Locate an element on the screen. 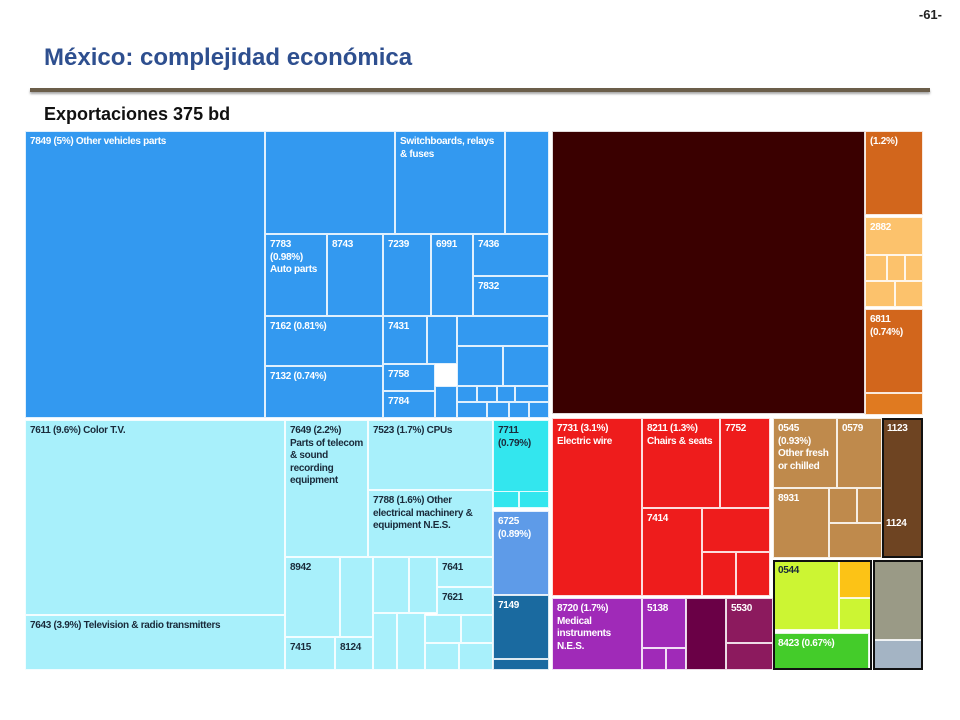 This screenshot has height=720, width=960. treemap-tile-7784: 7784 is located at coordinates (409, 404).